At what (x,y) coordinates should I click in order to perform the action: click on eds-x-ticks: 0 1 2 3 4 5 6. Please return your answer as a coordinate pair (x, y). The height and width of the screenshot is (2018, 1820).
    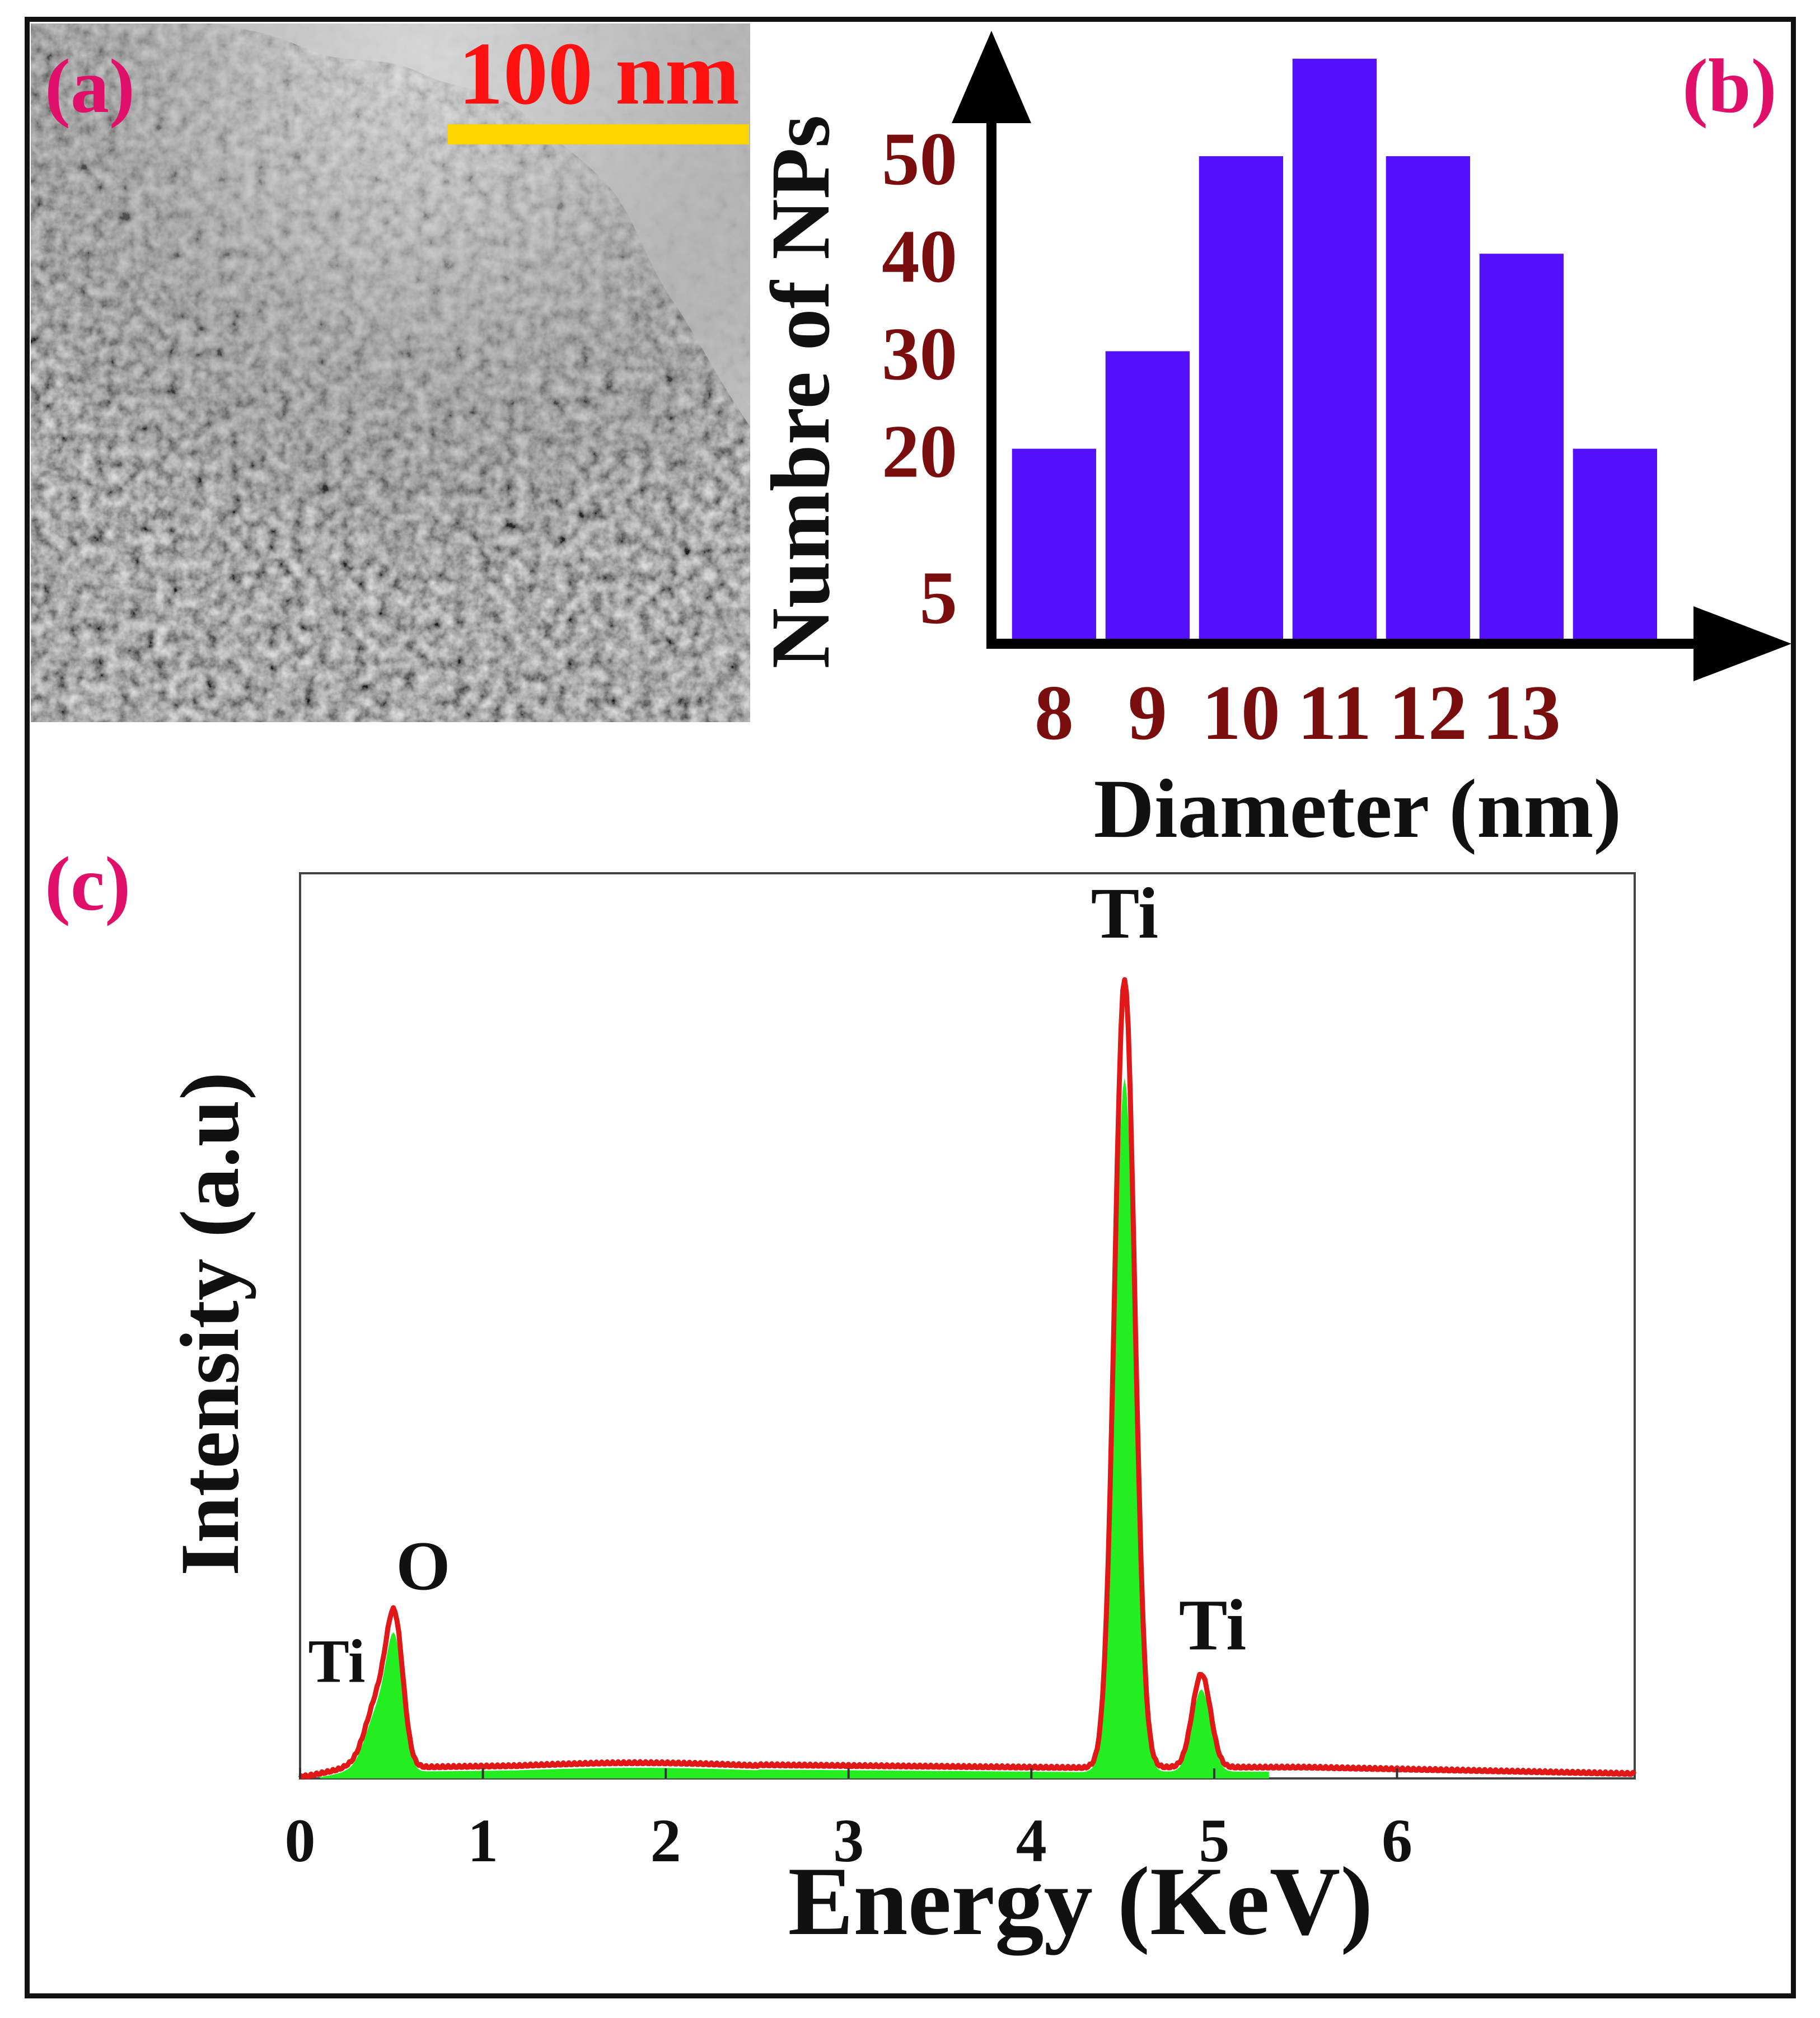
    Looking at the image, I should click on (849, 1821).